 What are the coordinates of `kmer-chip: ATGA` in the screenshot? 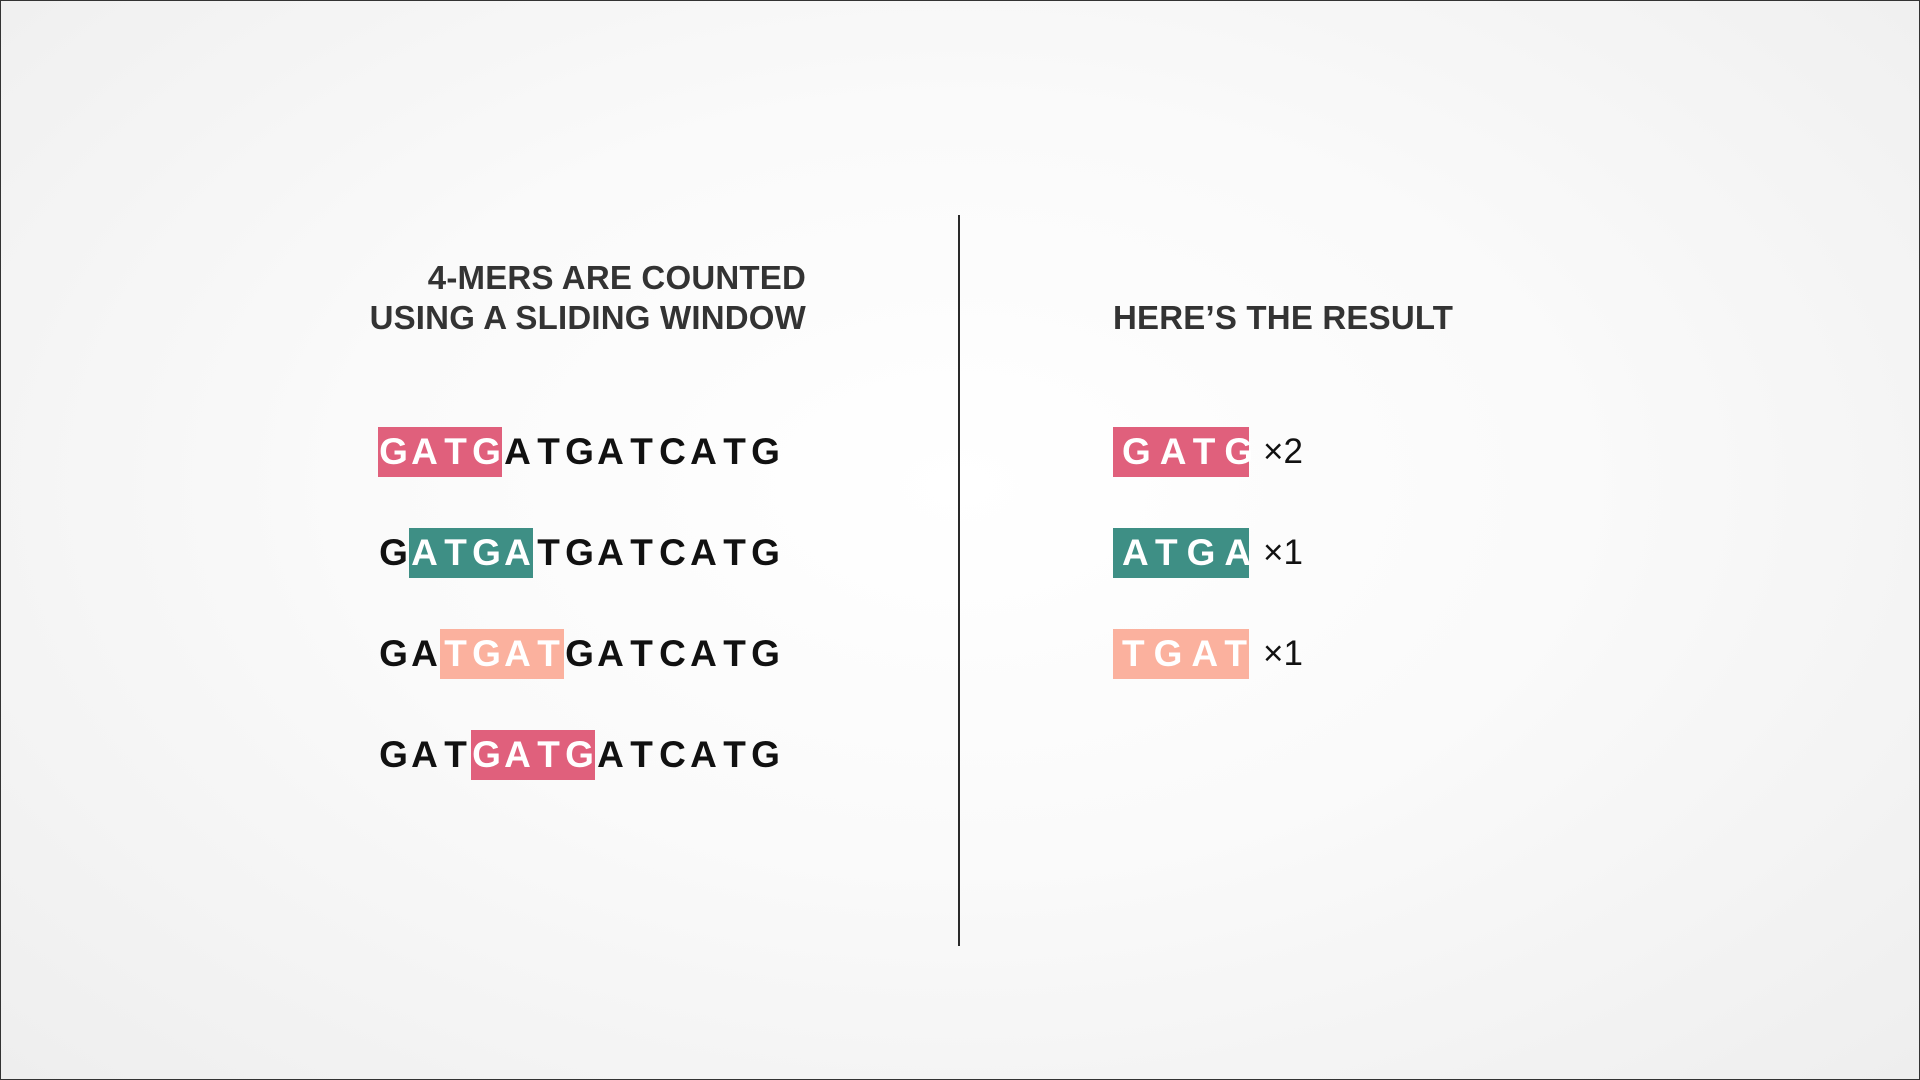 It's located at (1182, 553).